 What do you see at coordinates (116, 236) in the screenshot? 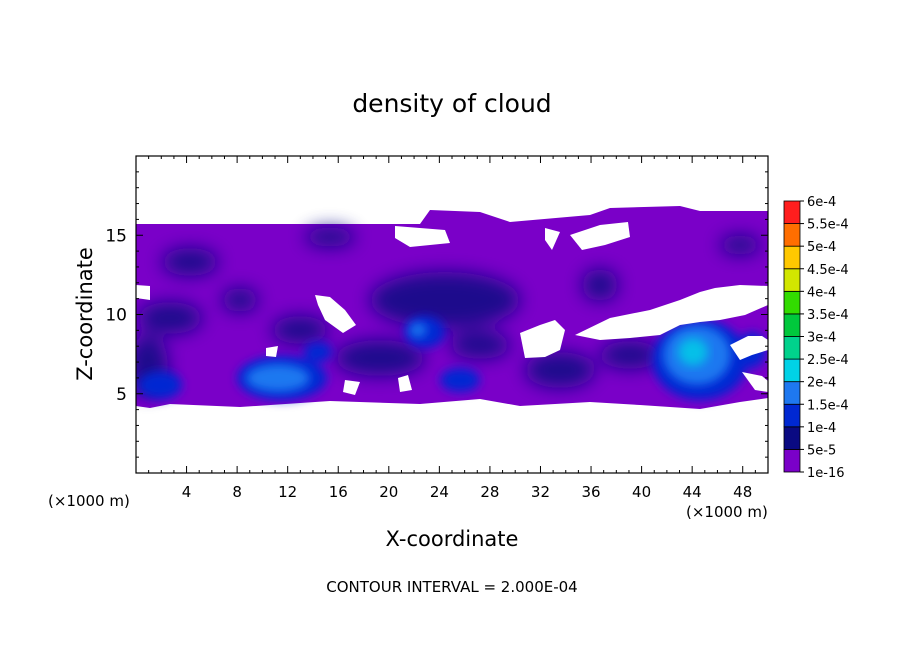
I see `y-tick-label: 15` at bounding box center [116, 236].